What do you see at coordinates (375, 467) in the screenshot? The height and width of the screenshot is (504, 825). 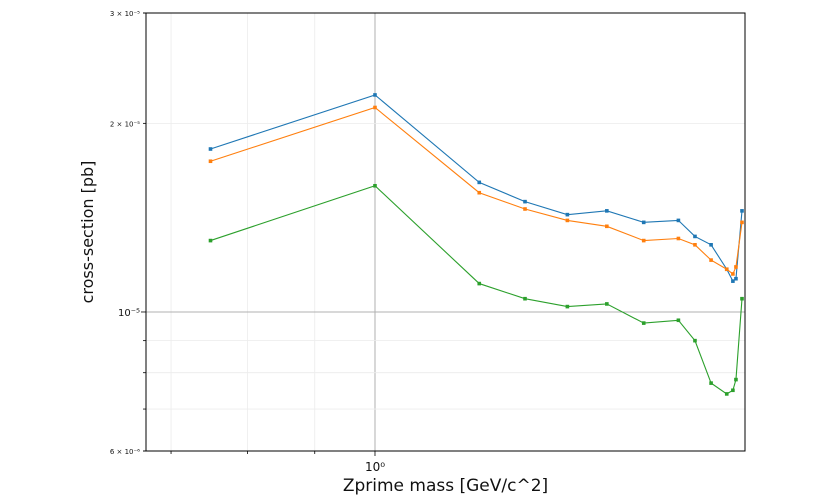 I see `x-tick-label: 10⁰` at bounding box center [375, 467].